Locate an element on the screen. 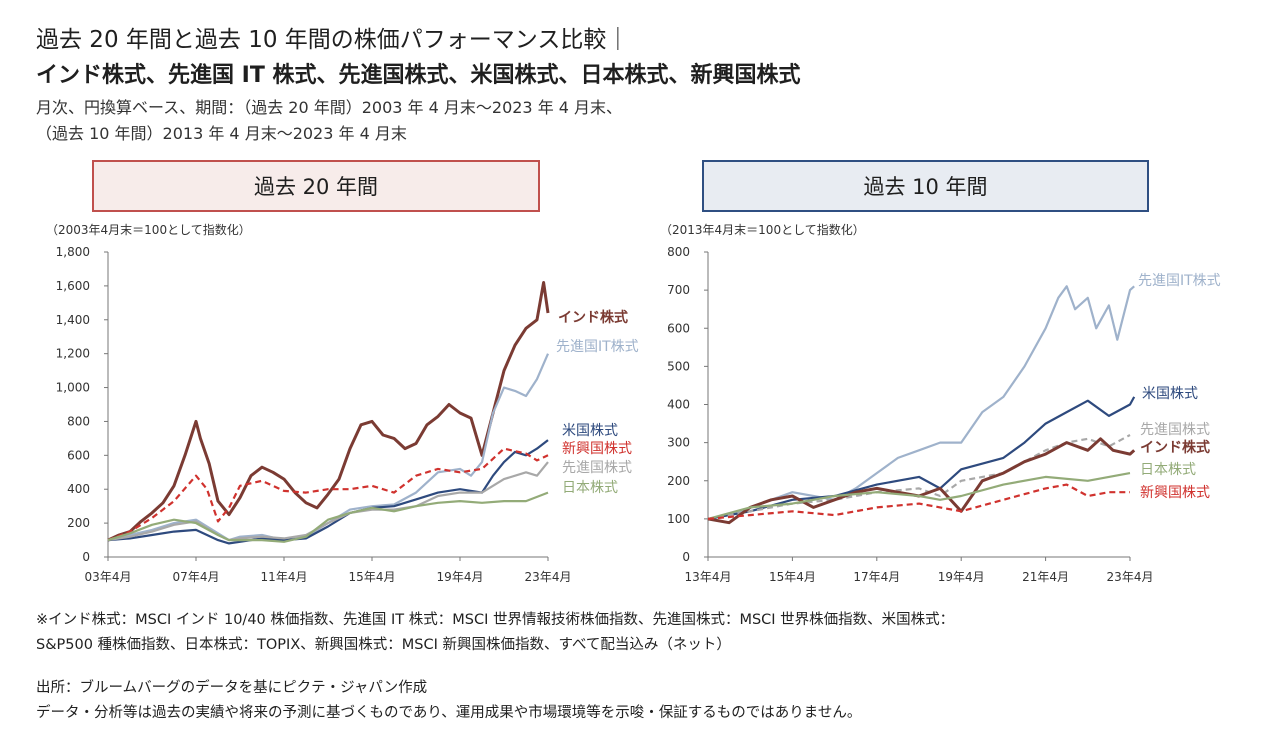 Image resolution: width=1272 pixels, height=744 pixels. y-tick-label: 100 is located at coordinates (678, 519).